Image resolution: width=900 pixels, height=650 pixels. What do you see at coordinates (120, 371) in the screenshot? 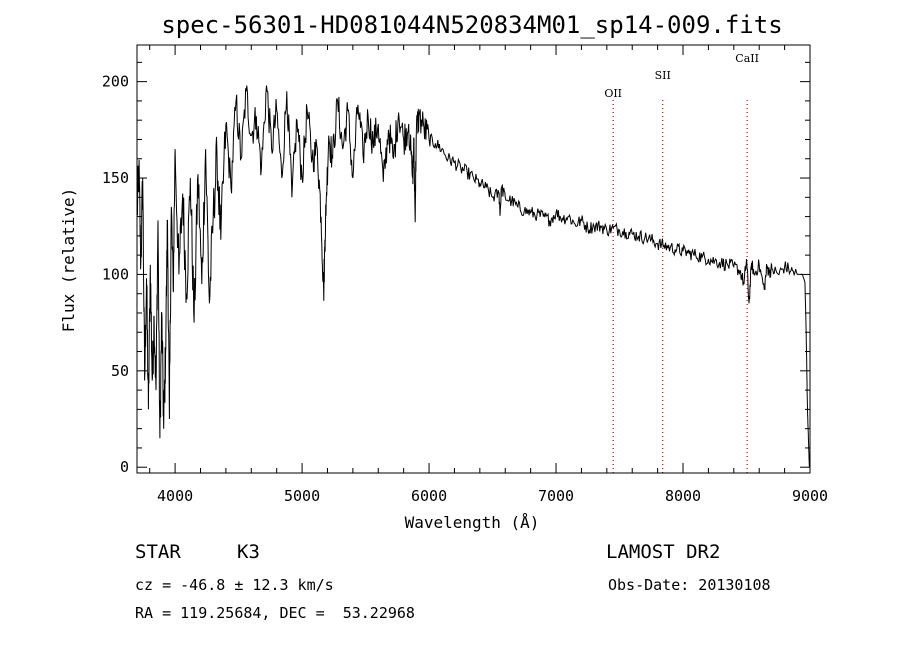
I see `y-tick-label: 50` at bounding box center [120, 371].